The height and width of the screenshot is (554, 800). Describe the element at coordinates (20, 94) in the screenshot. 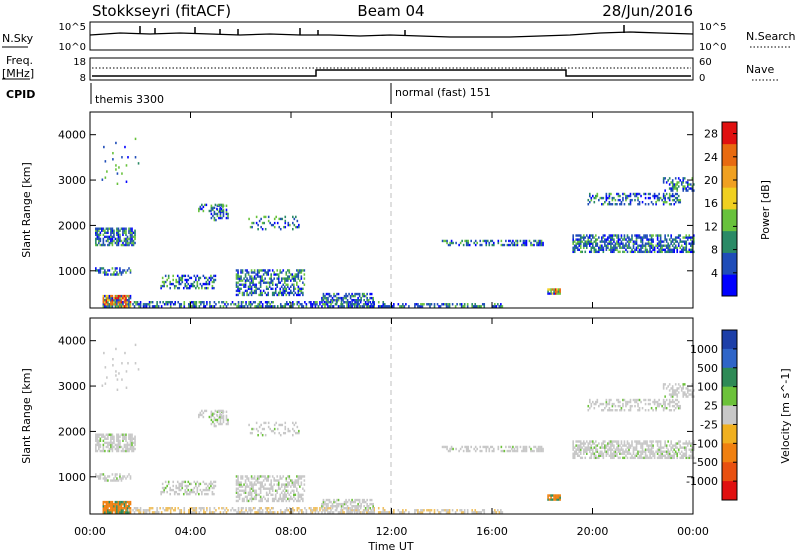

I see `cpid-label: CPID` at that location.